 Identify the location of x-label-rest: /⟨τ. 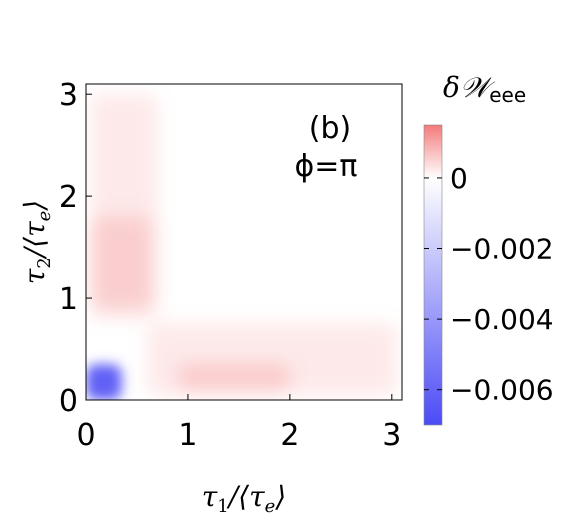
(245, 496).